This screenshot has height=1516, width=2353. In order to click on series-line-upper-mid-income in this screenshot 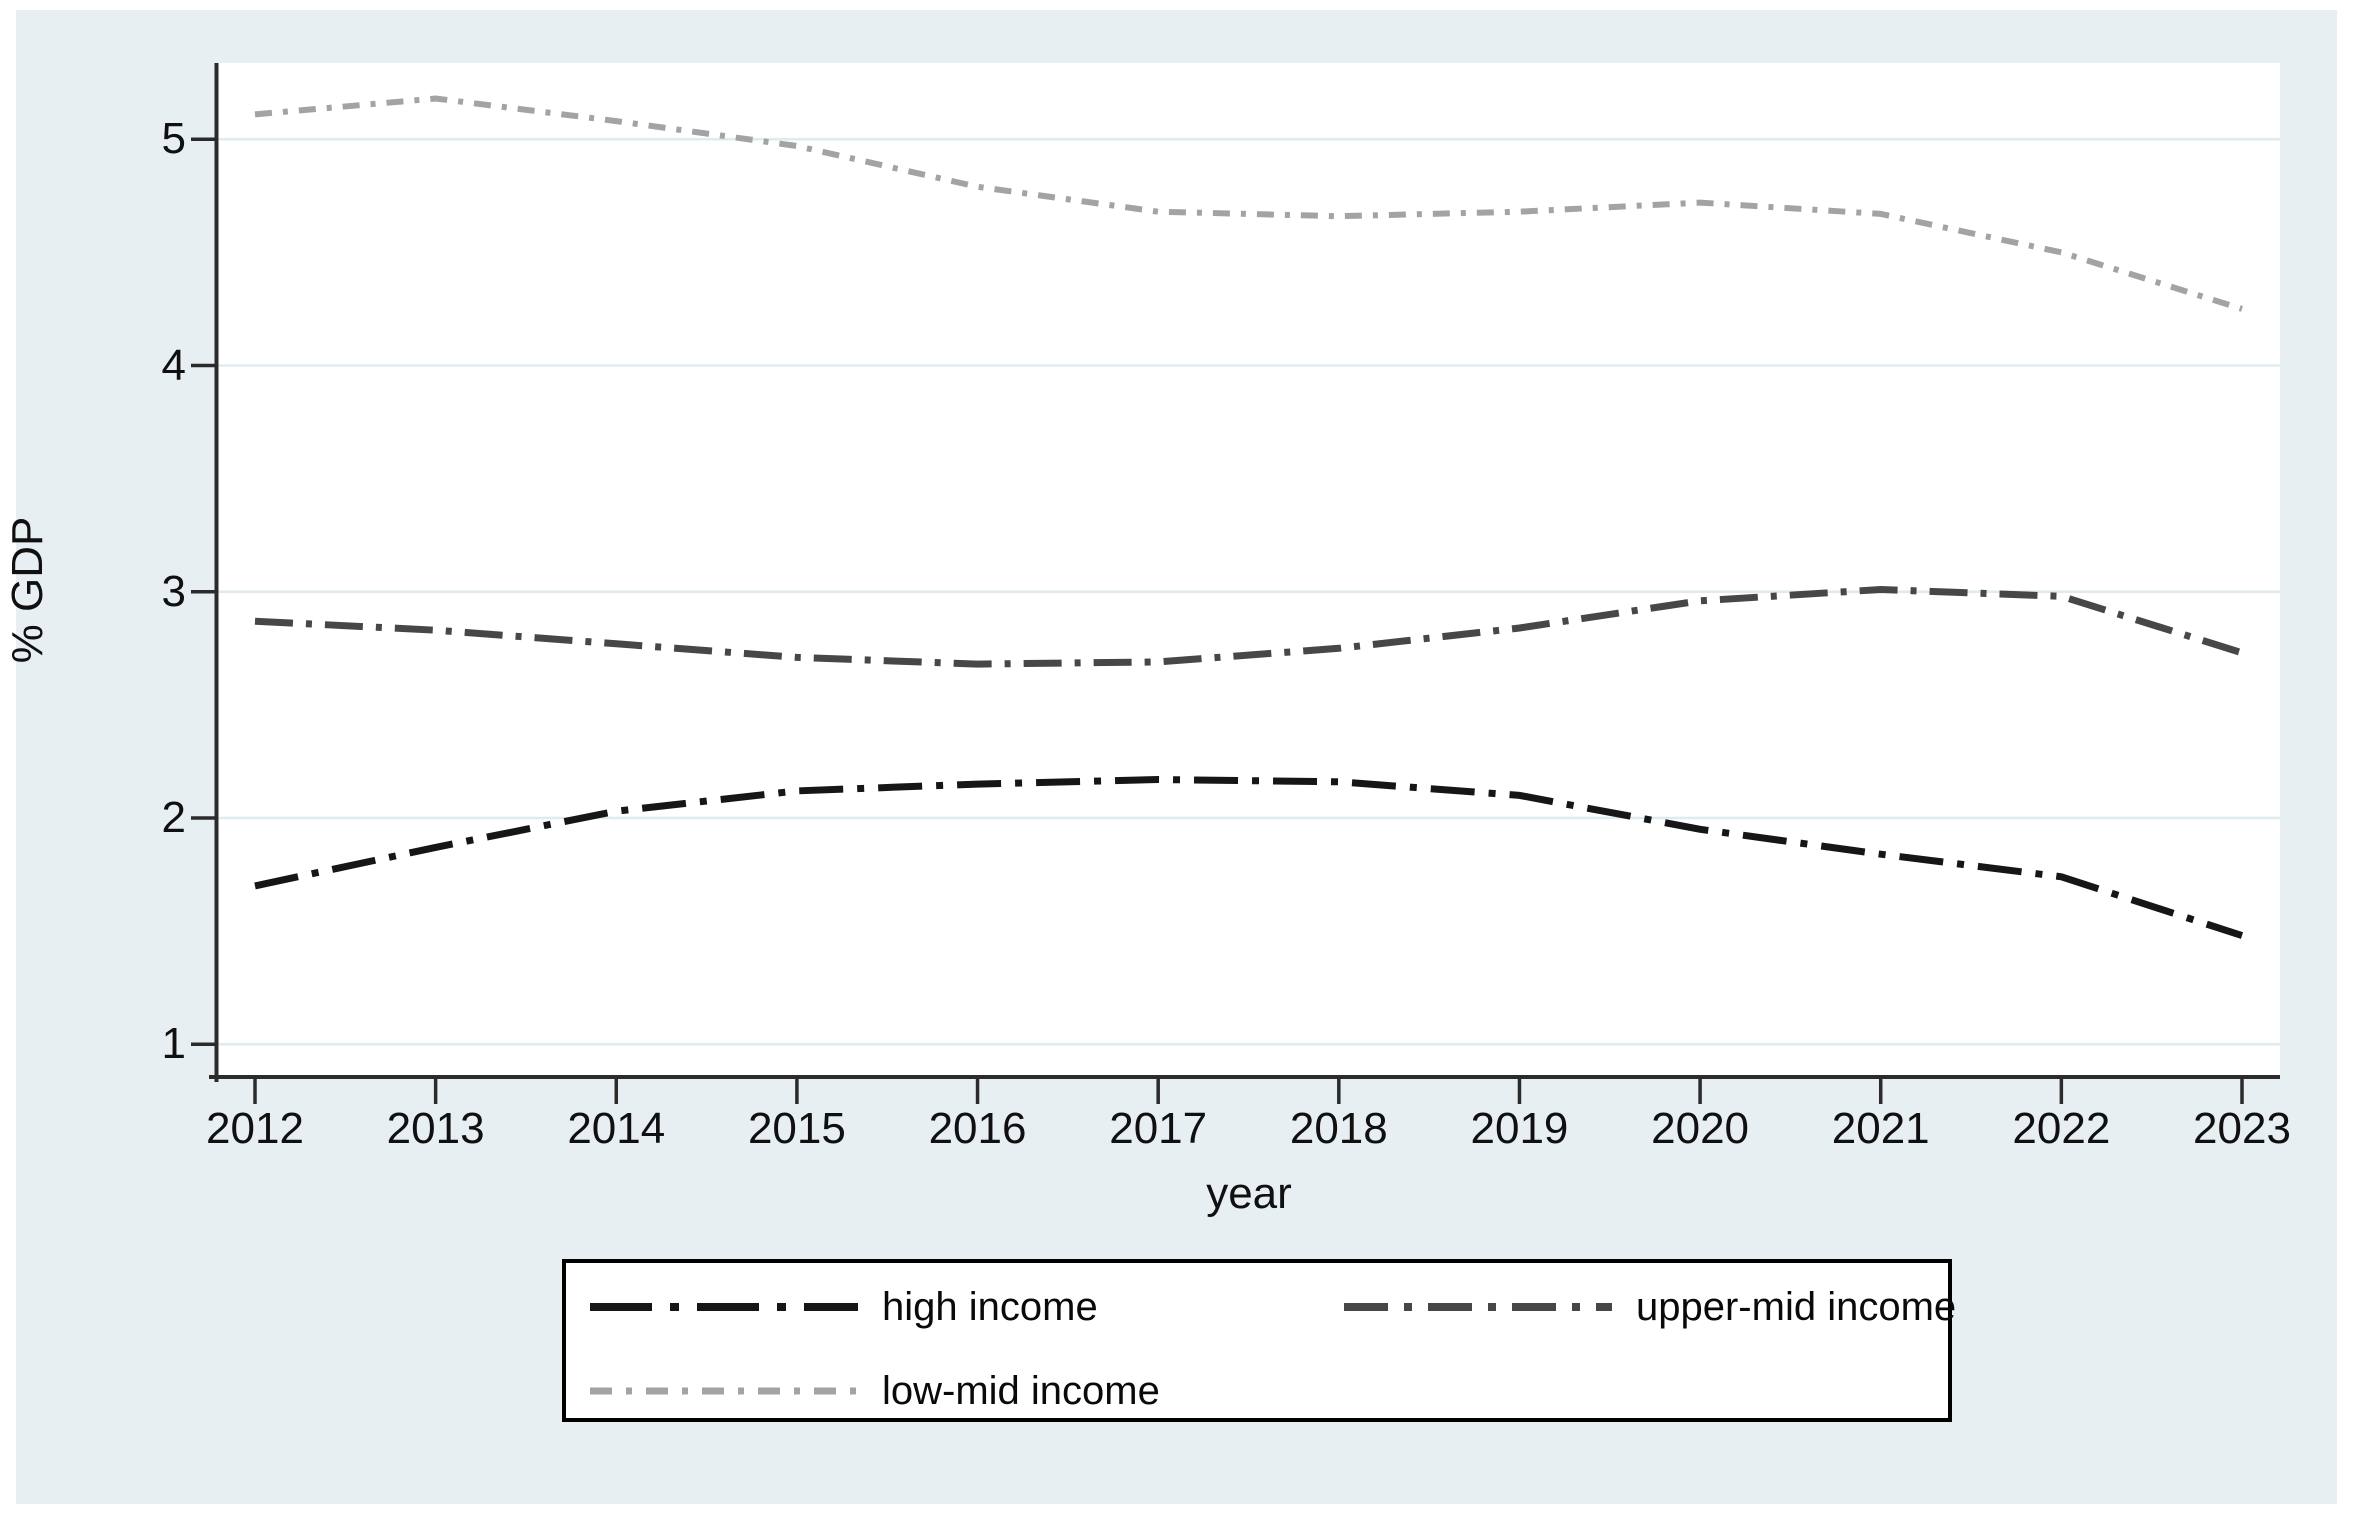, I will do `click(1249, 626)`.